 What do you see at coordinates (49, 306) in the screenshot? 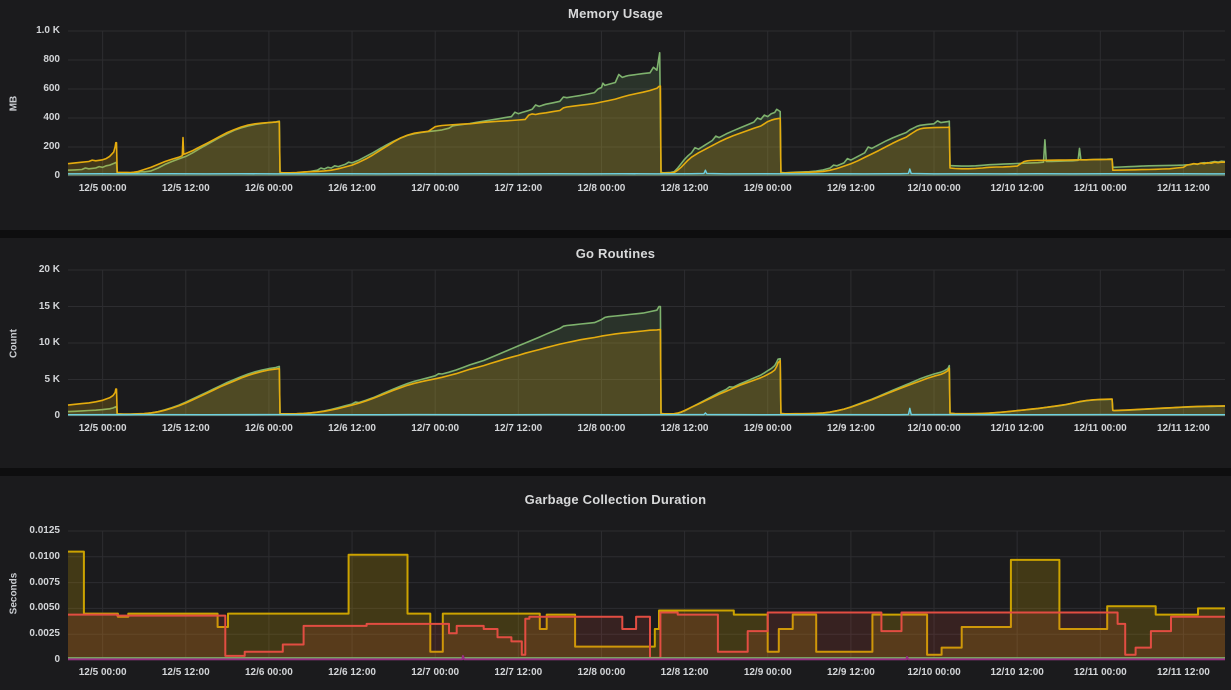
I see `y-tick-label: 15 K` at bounding box center [49, 306].